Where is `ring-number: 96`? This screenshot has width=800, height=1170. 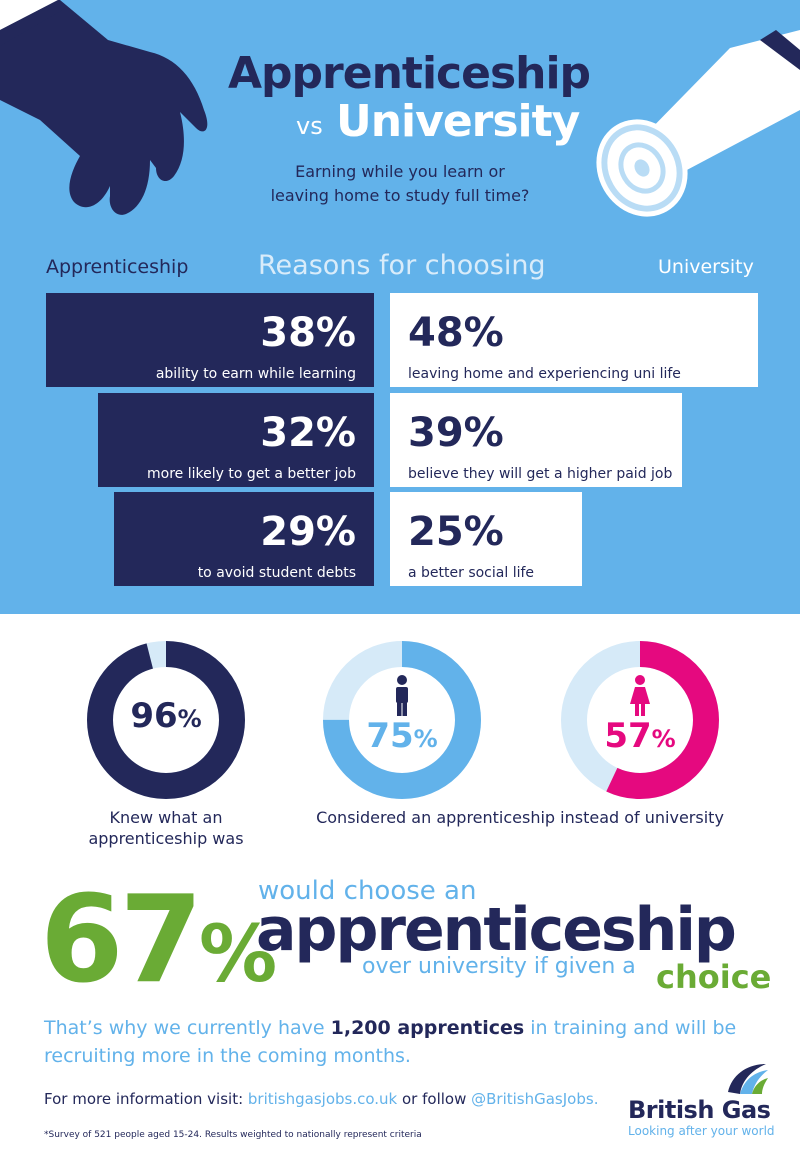
ring-number: 96 is located at coordinates (154, 716).